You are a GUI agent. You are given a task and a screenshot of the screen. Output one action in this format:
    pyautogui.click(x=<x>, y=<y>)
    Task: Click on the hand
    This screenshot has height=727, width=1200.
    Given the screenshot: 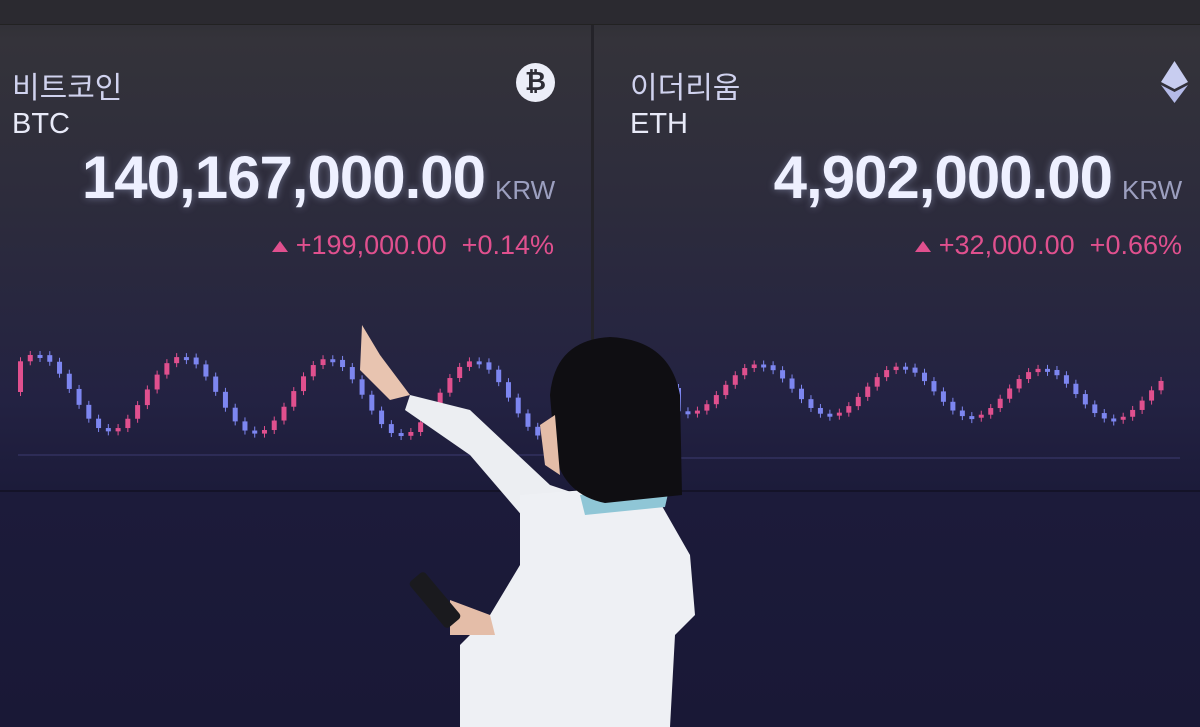 What is the action you would take?
    pyautogui.click(x=472, y=617)
    